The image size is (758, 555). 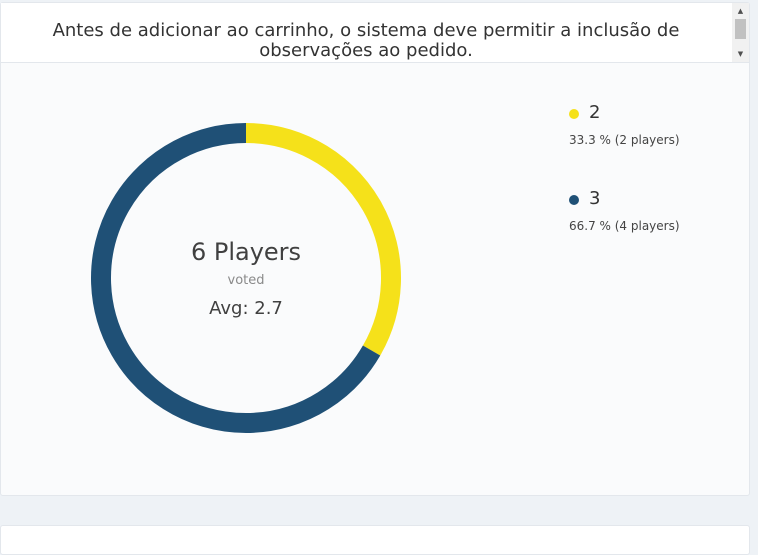 I want to click on next-card, so click(x=375, y=540).